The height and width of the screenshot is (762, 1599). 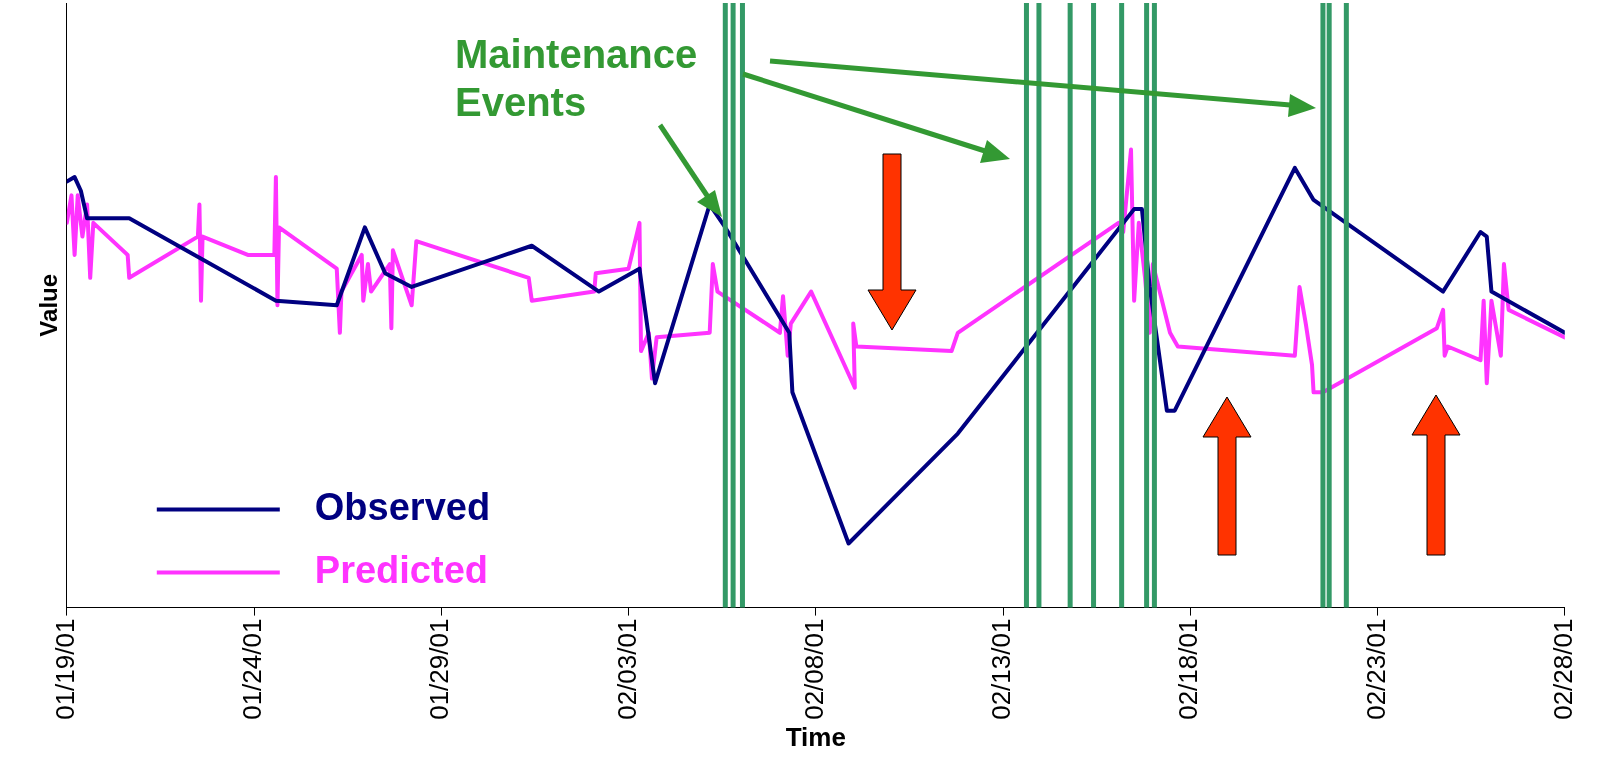 What do you see at coordinates (1375, 669) in the screenshot?
I see `x-tick-label: 02/23/01` at bounding box center [1375, 669].